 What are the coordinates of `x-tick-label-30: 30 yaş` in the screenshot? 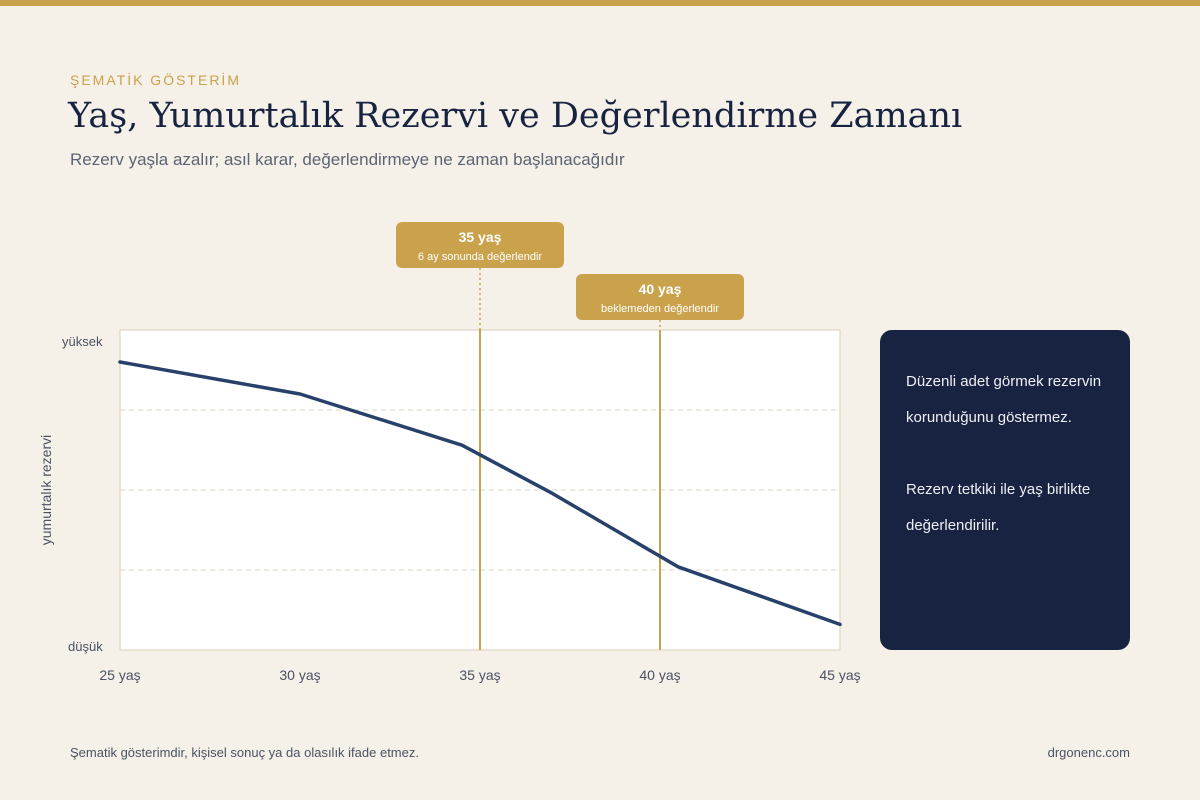 It's located at (299, 675).